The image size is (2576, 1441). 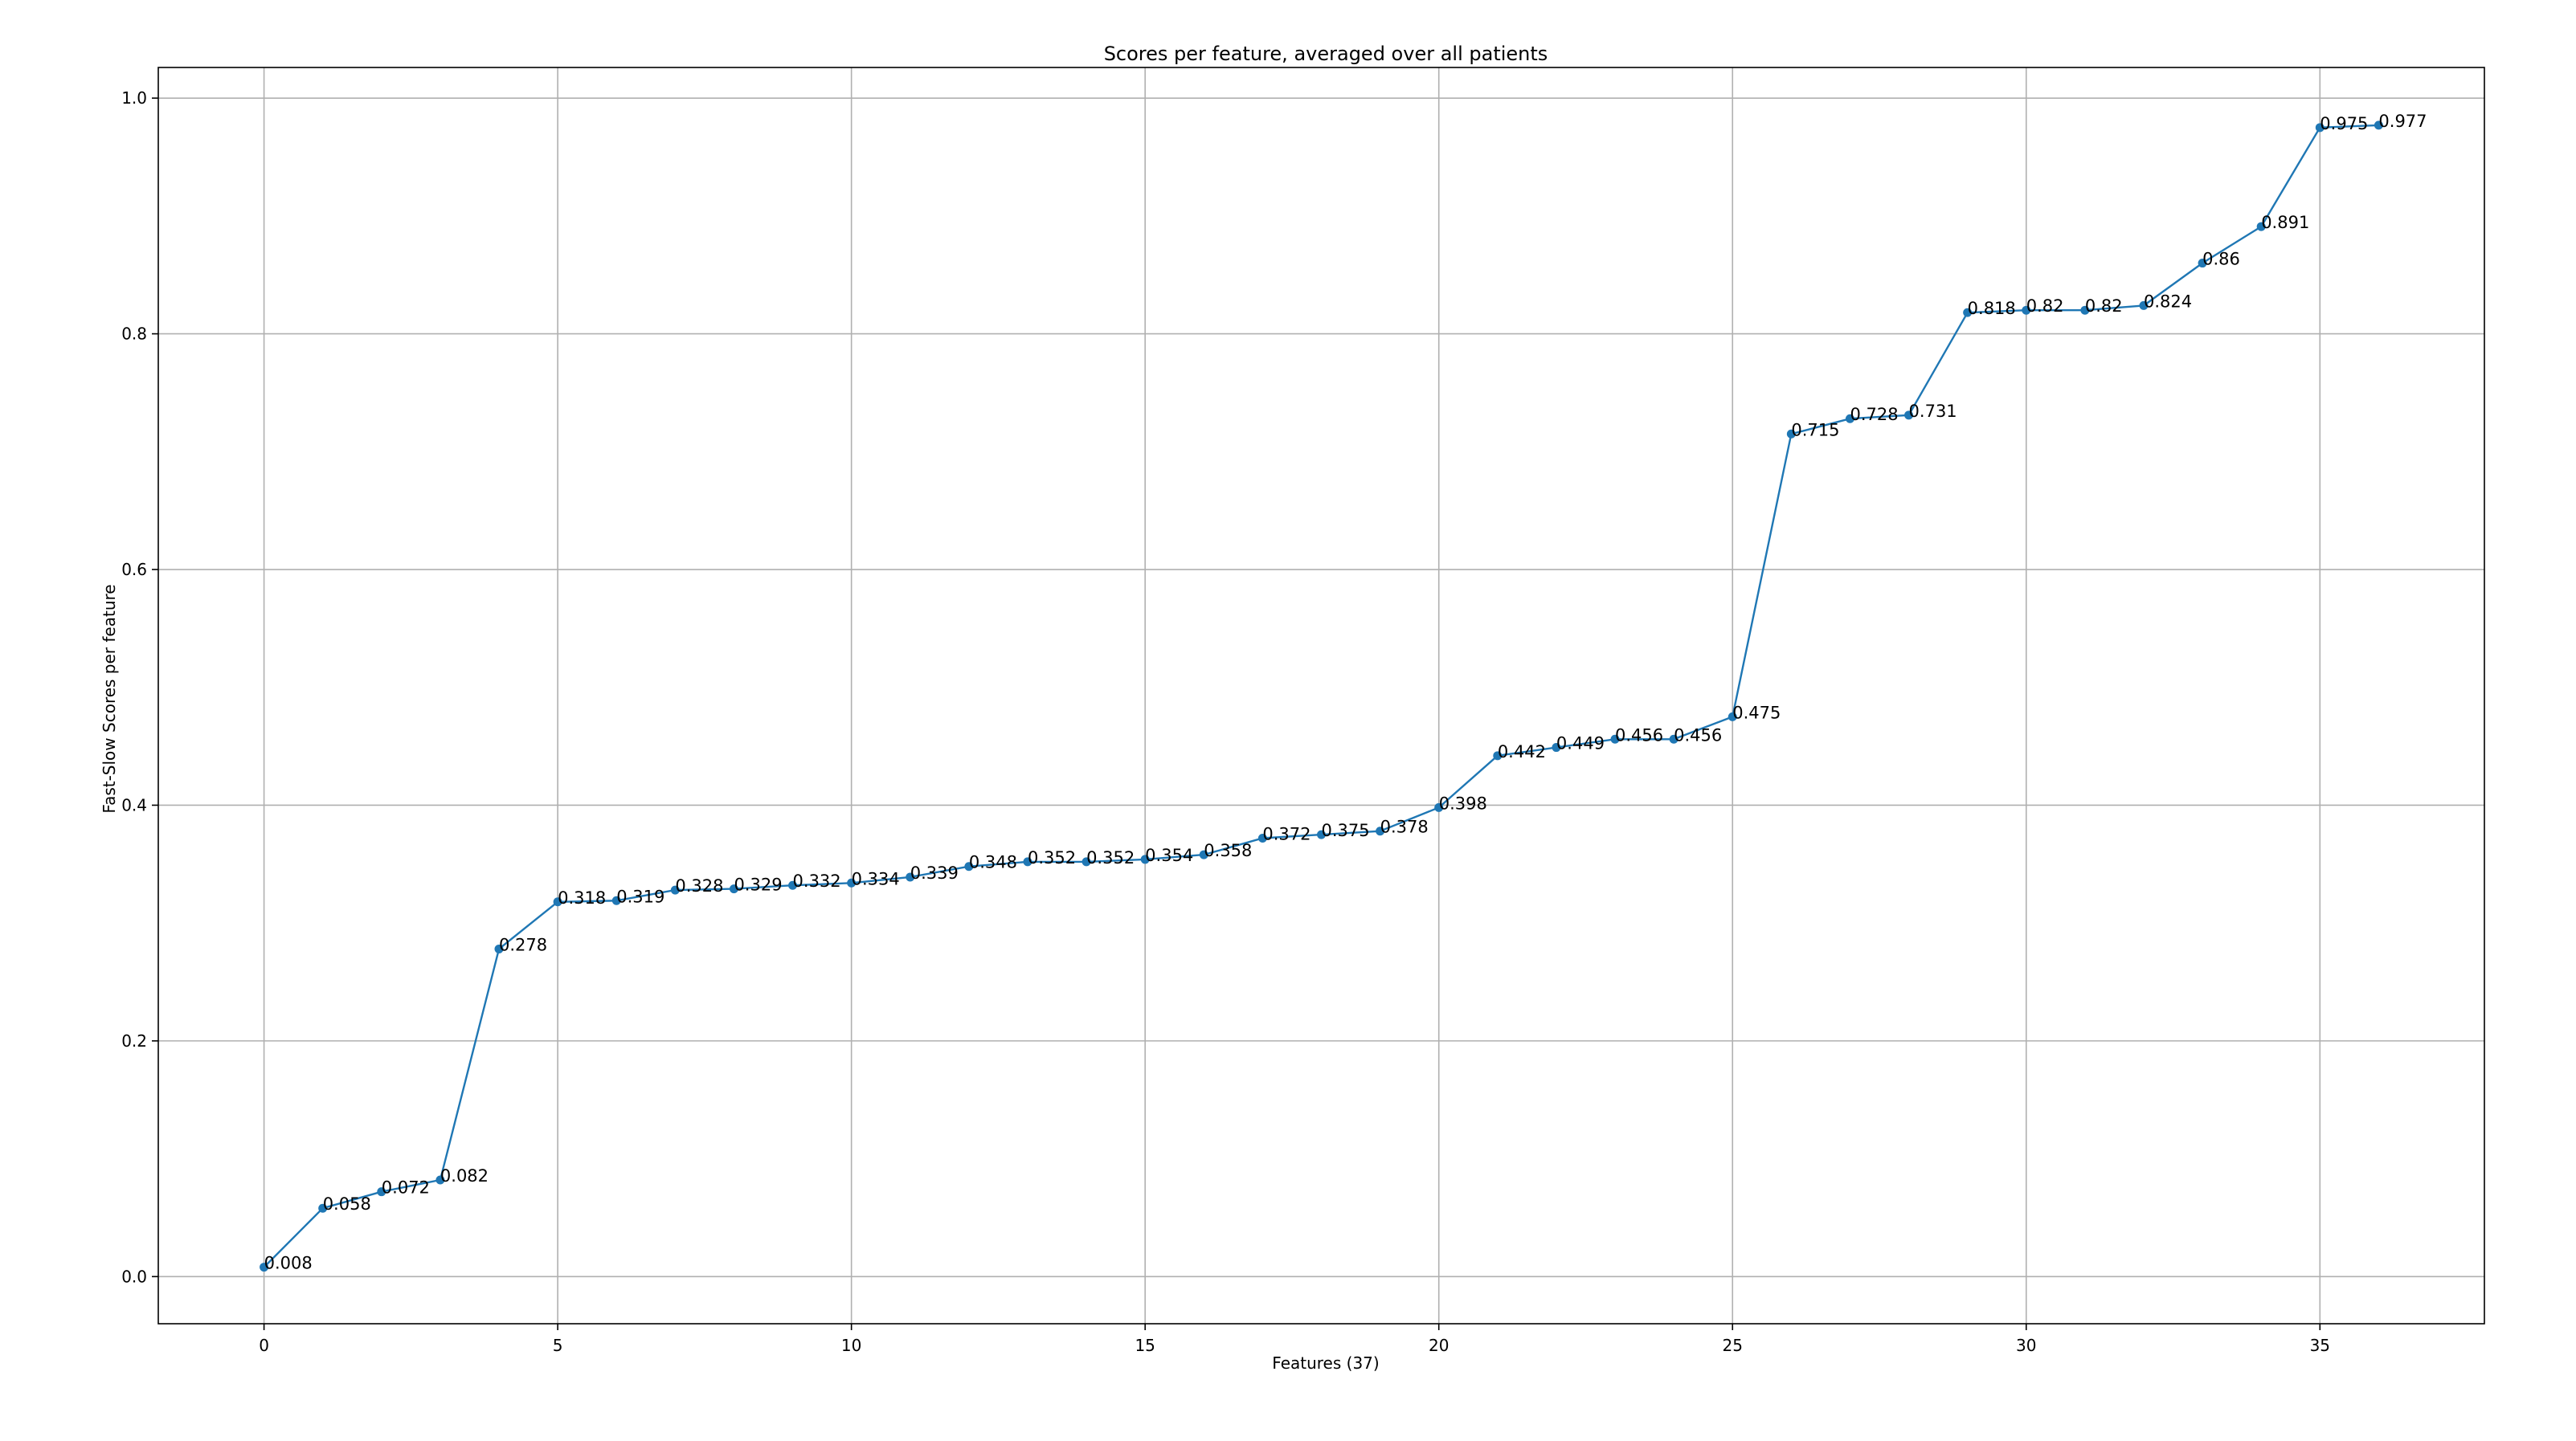 What do you see at coordinates (2026, 1345) in the screenshot?
I see `x-tick-label: 30` at bounding box center [2026, 1345].